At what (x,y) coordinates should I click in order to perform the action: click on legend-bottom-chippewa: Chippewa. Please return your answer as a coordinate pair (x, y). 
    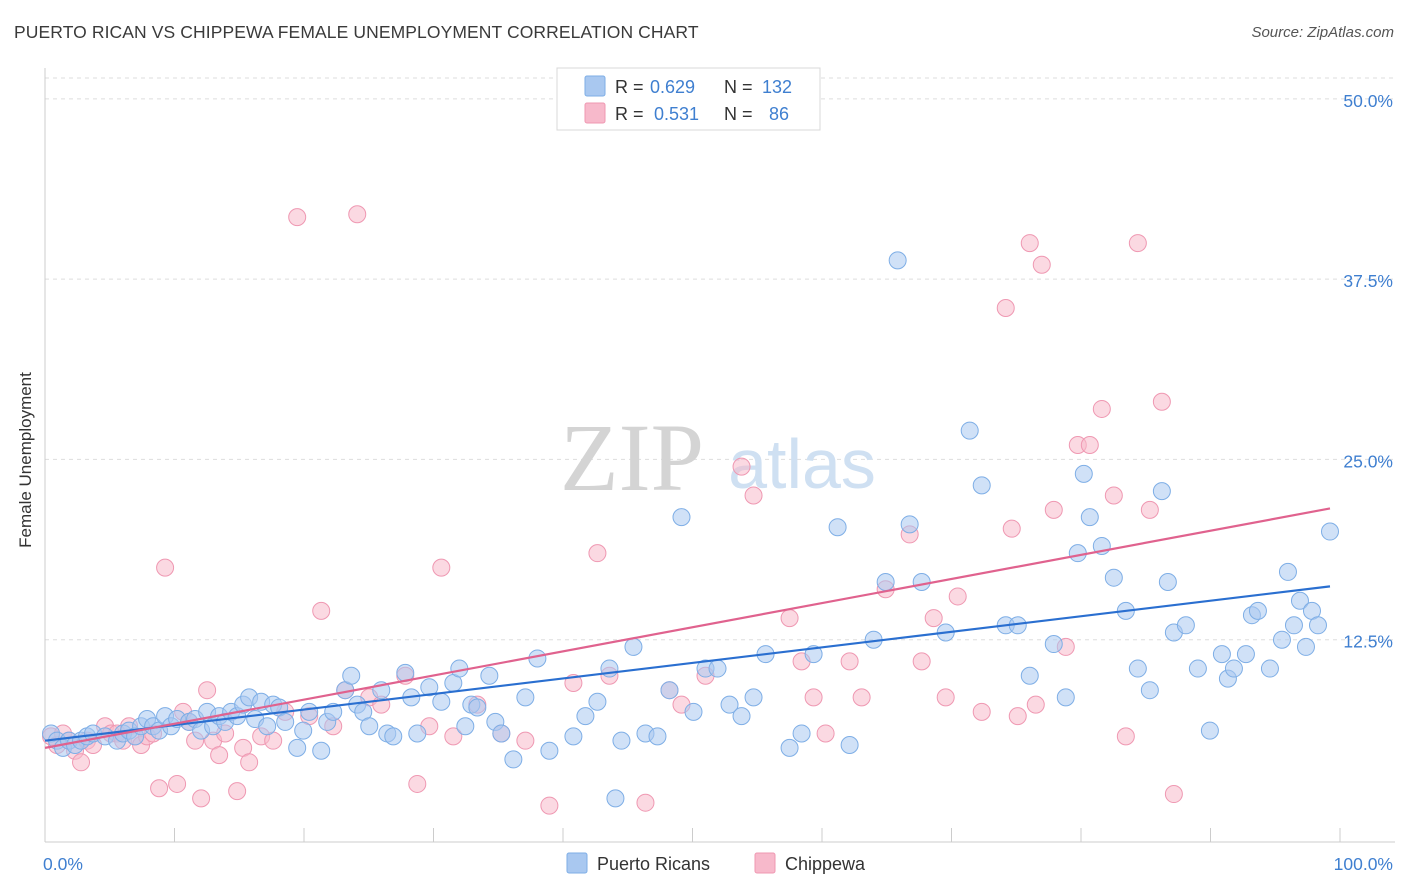
    Looking at the image, I should click on (825, 864).